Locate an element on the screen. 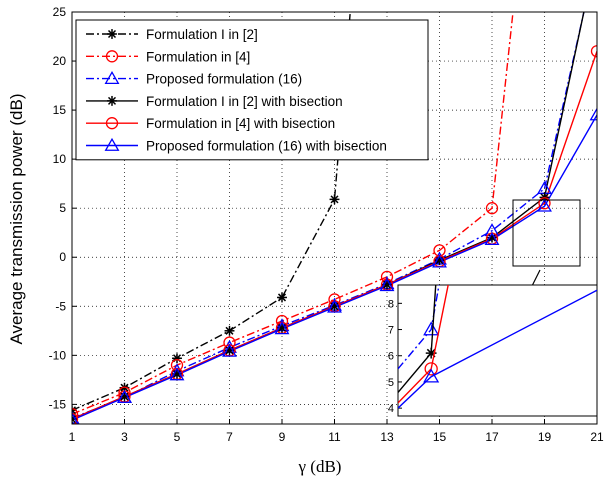 Image resolution: width=613 pixels, height=482 pixels. legend-entry: Proposed formulation (16) with bisection is located at coordinates (236, 145).